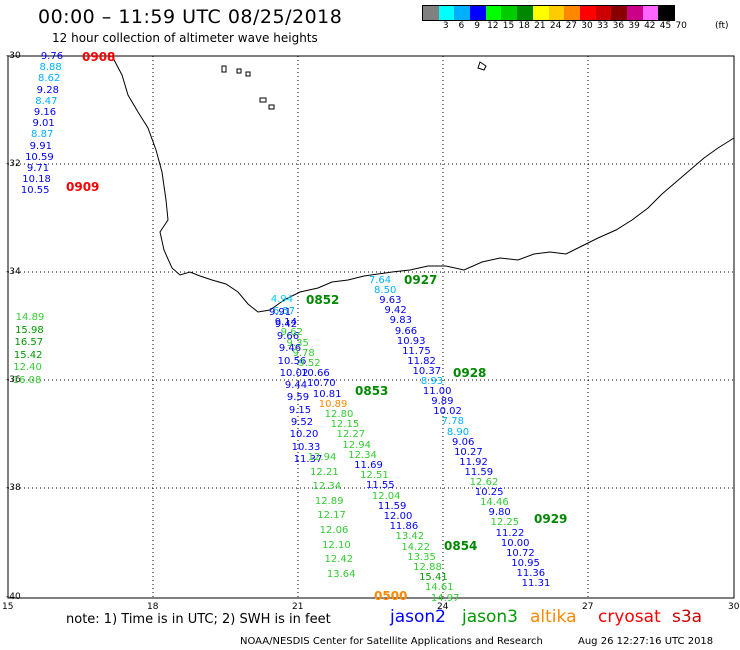 Image resolution: width=740 pixels, height=650 pixels. I want to click on color-scale-label: 9, so click(477, 26).